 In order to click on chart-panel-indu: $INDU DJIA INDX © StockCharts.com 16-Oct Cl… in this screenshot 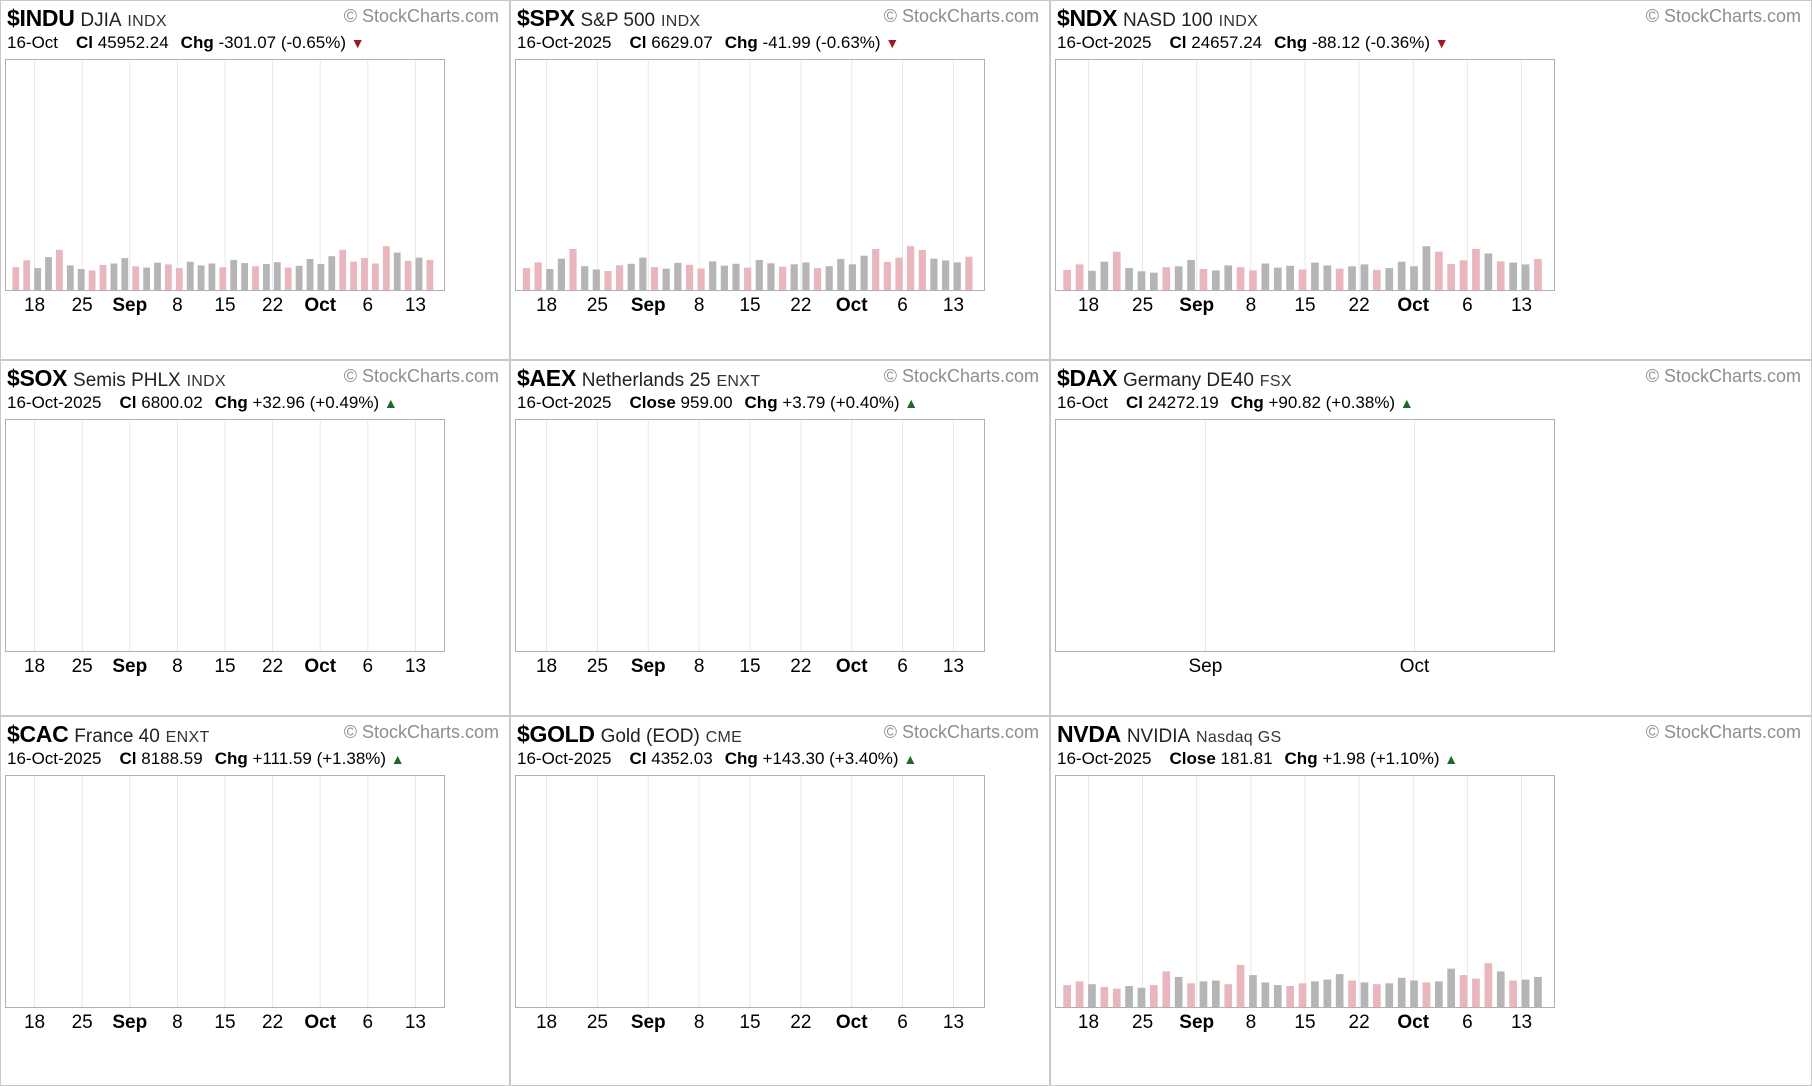, I will do `click(255, 180)`.